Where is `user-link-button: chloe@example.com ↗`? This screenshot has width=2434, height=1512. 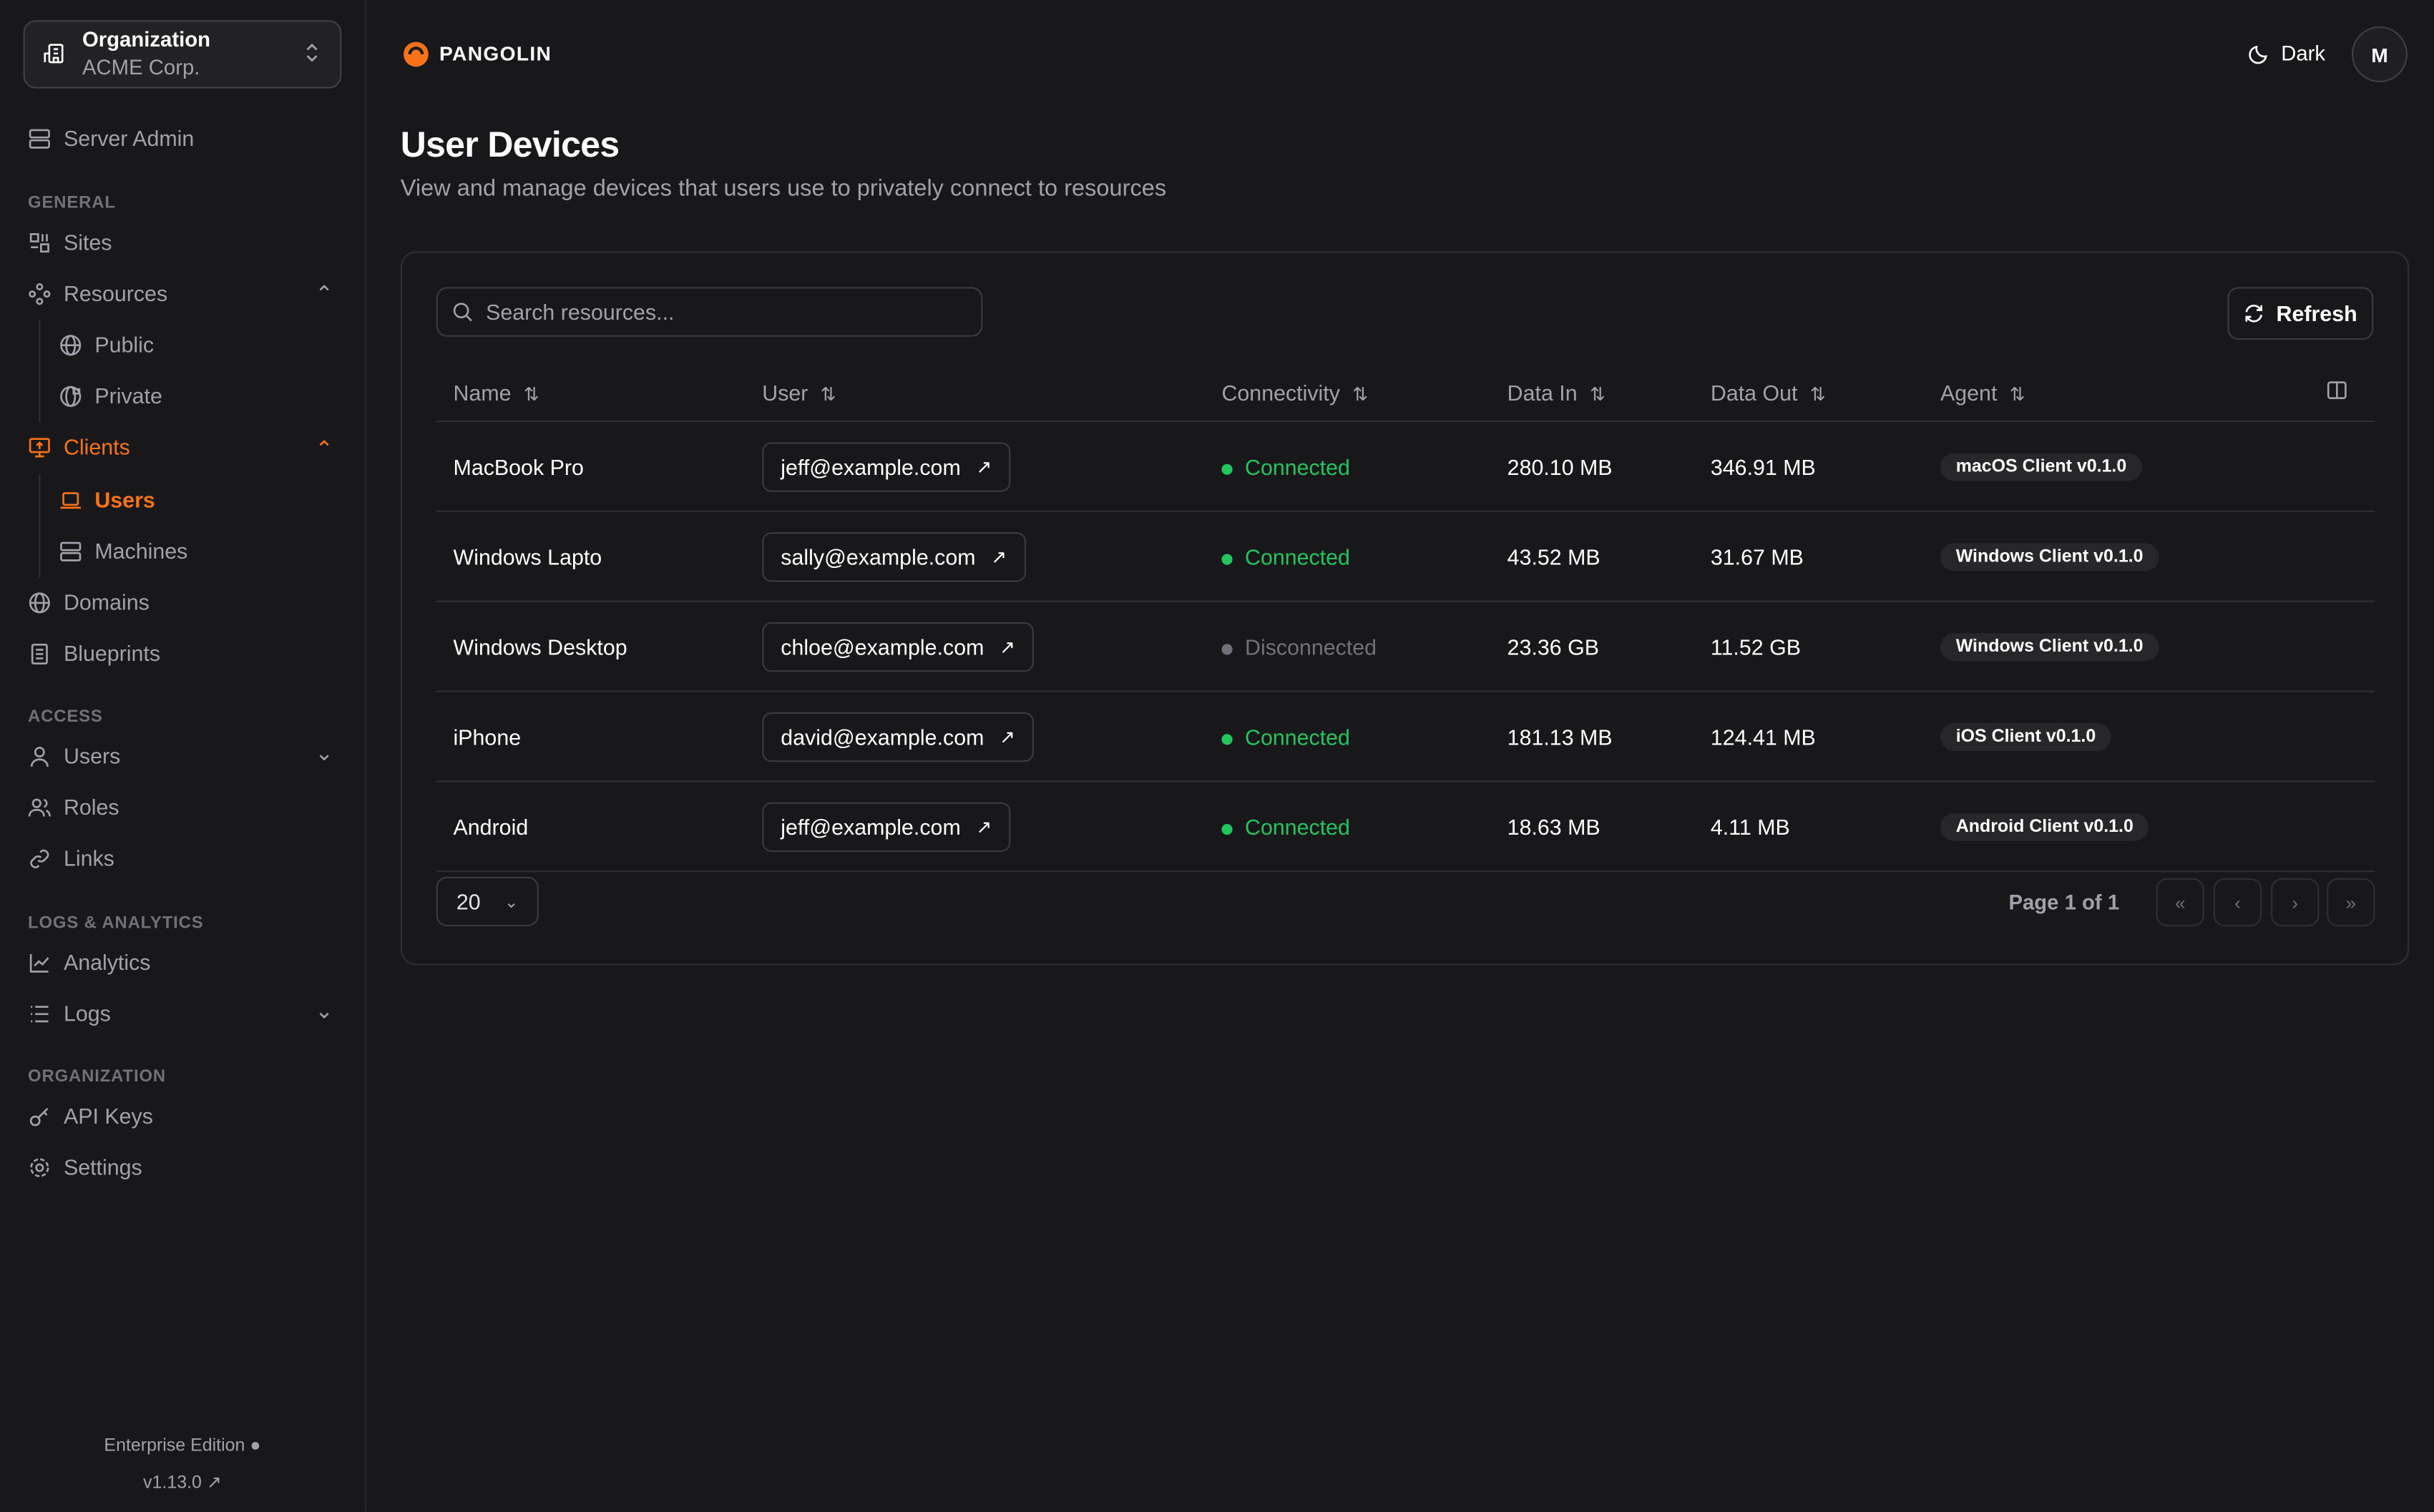
user-link-button: chloe@example.com ↗ is located at coordinates (898, 646).